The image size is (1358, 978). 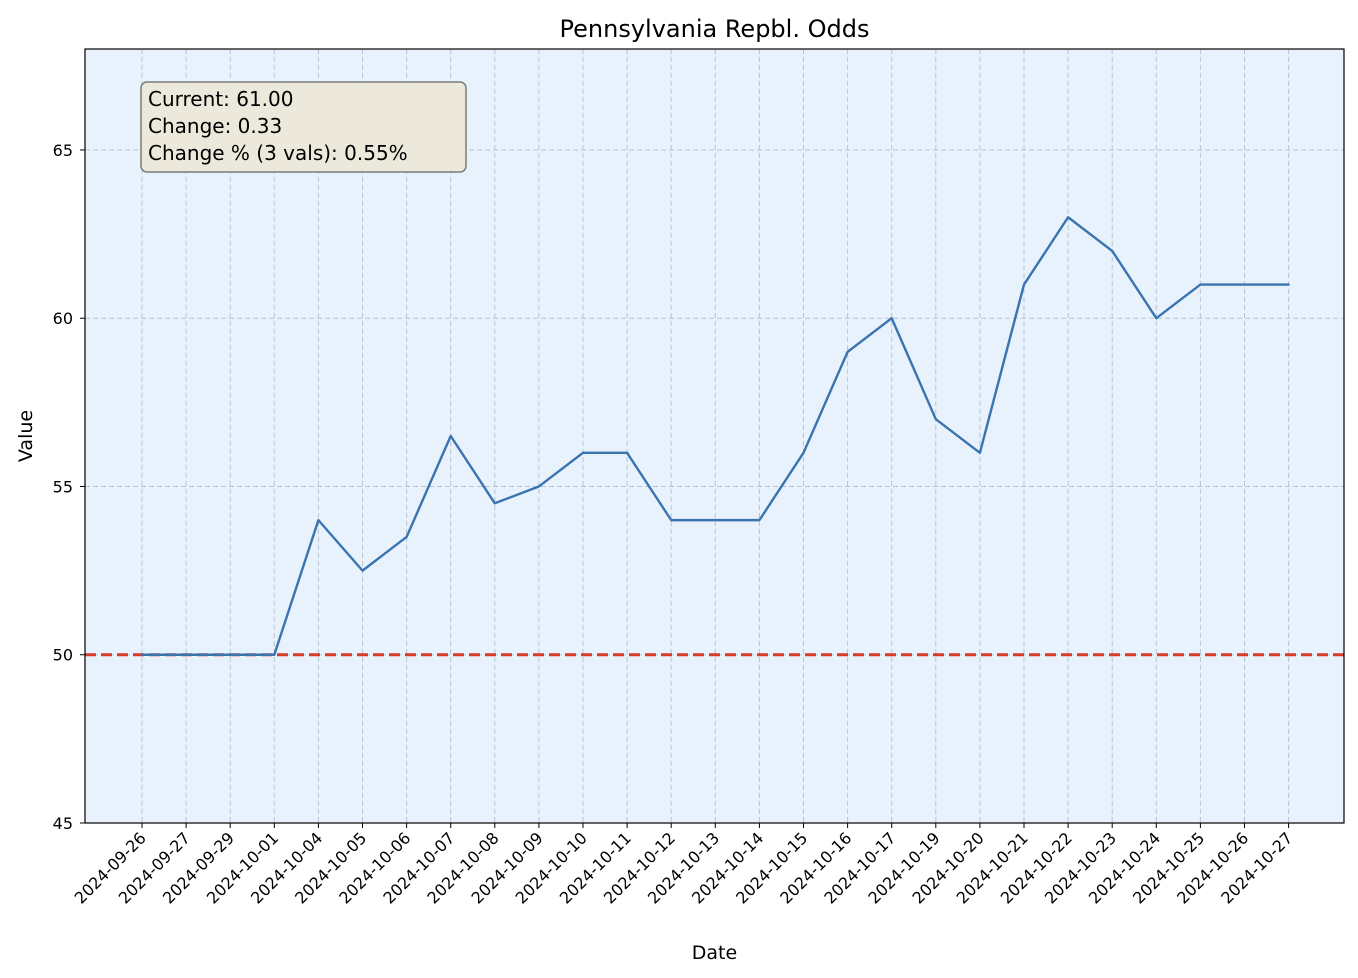 What do you see at coordinates (26, 436) in the screenshot?
I see `y-axis-title: Value` at bounding box center [26, 436].